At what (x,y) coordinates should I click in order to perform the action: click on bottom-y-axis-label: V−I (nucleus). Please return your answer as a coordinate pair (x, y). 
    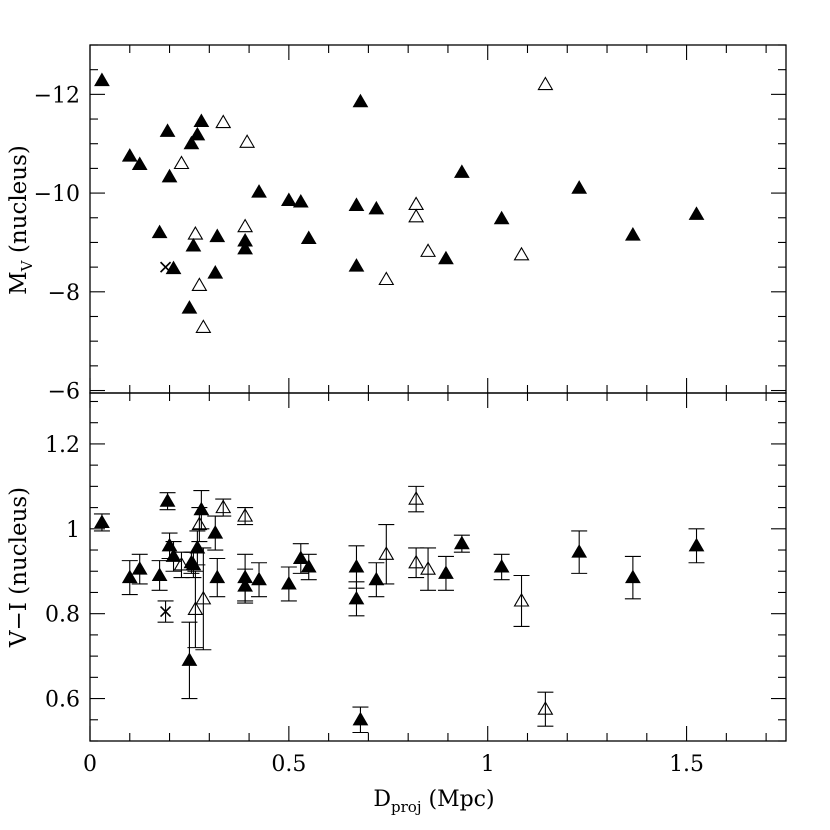
    Looking at the image, I should click on (19, 567).